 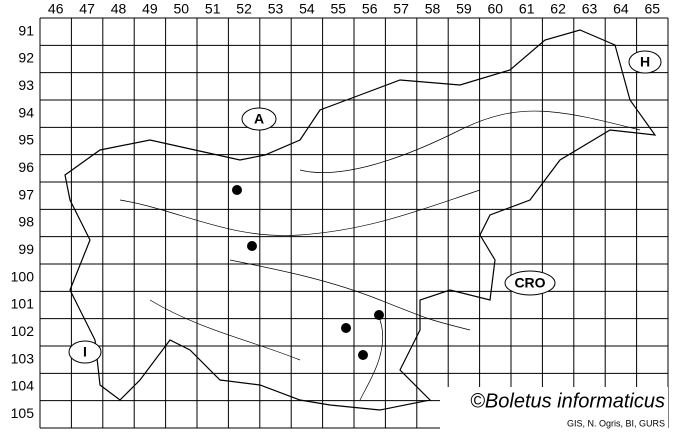 What do you see at coordinates (653, 9) in the screenshot?
I see `column-label: 65` at bounding box center [653, 9].